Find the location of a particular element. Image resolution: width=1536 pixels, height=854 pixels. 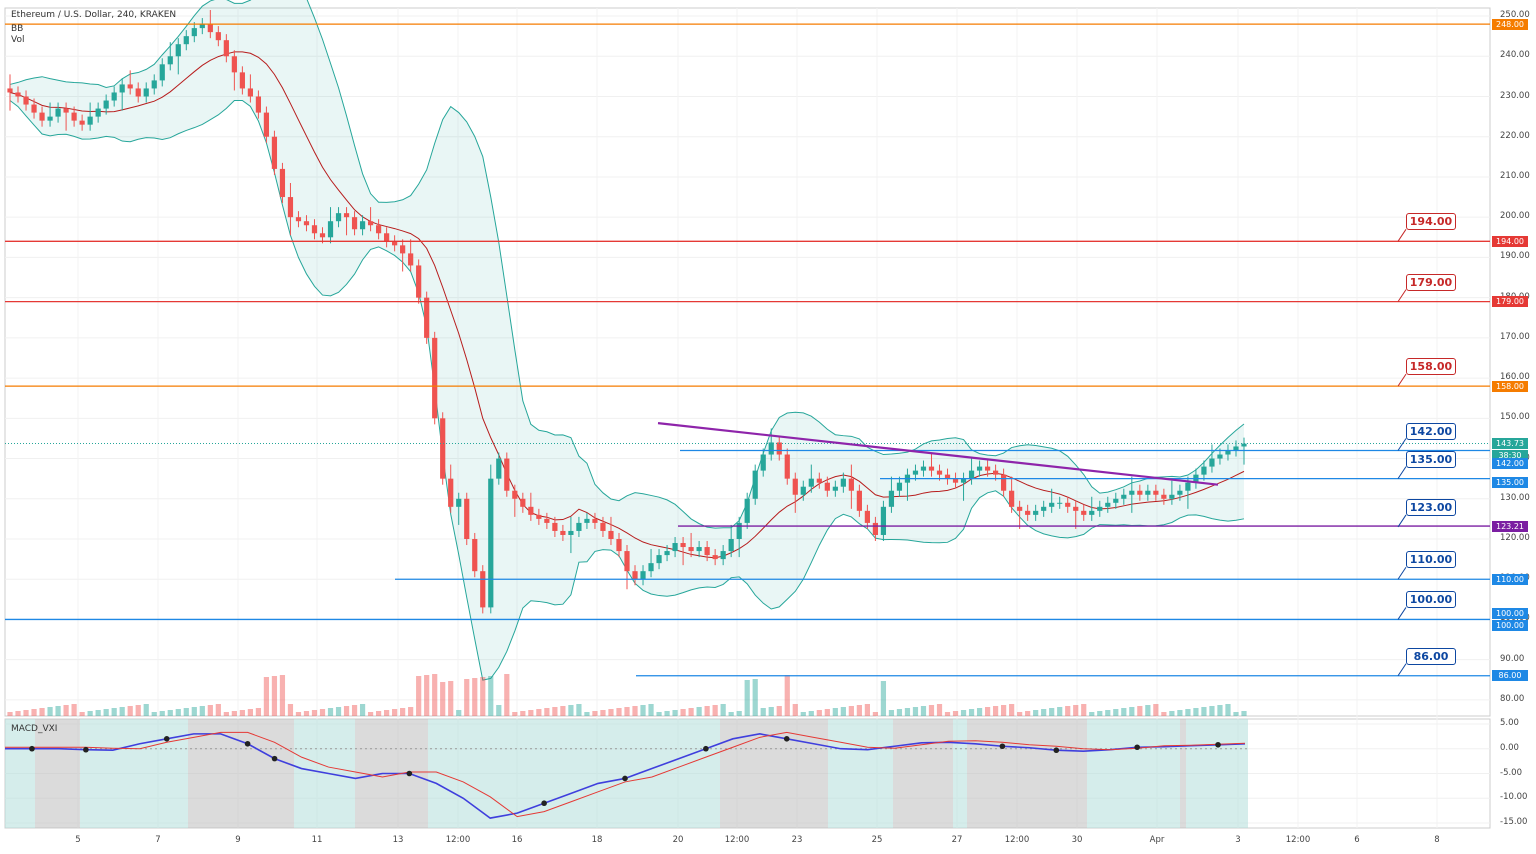

time-tick-label: 20 is located at coordinates (678, 840).